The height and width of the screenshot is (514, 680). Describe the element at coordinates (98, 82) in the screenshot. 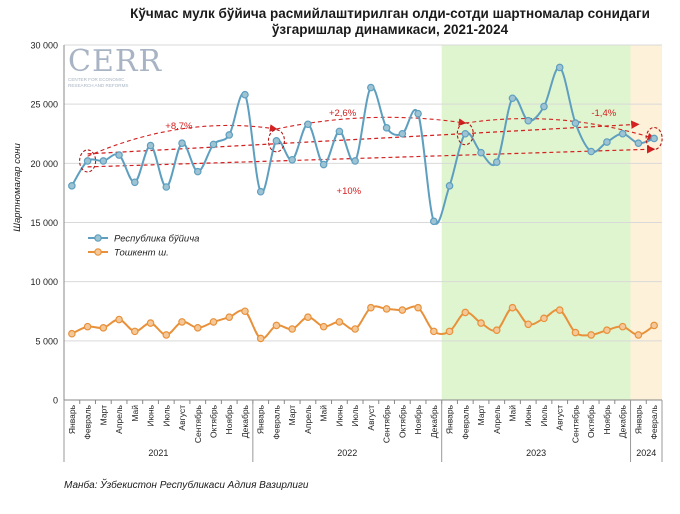

I see `logo-subtitle: Center for Economic Research and Reforms` at that location.